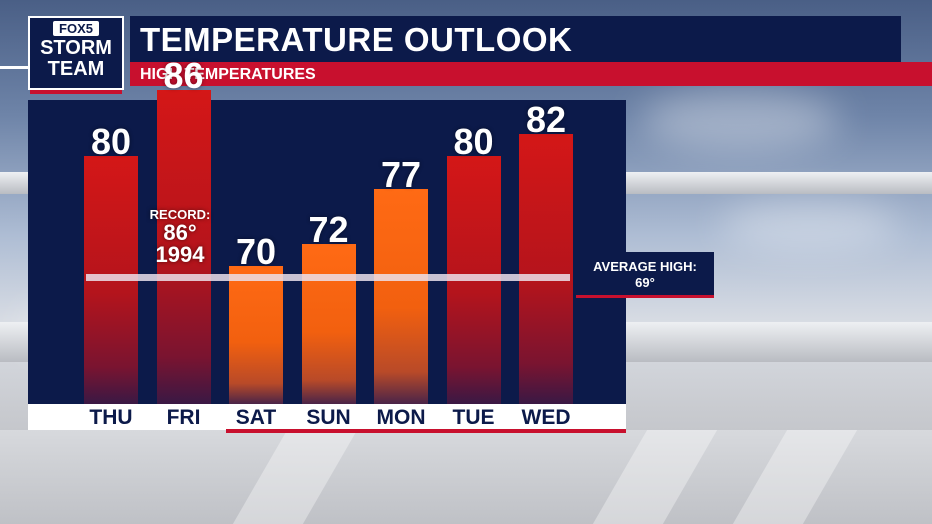  What do you see at coordinates (546, 417) in the screenshot?
I see `day-label-wed: WED` at bounding box center [546, 417].